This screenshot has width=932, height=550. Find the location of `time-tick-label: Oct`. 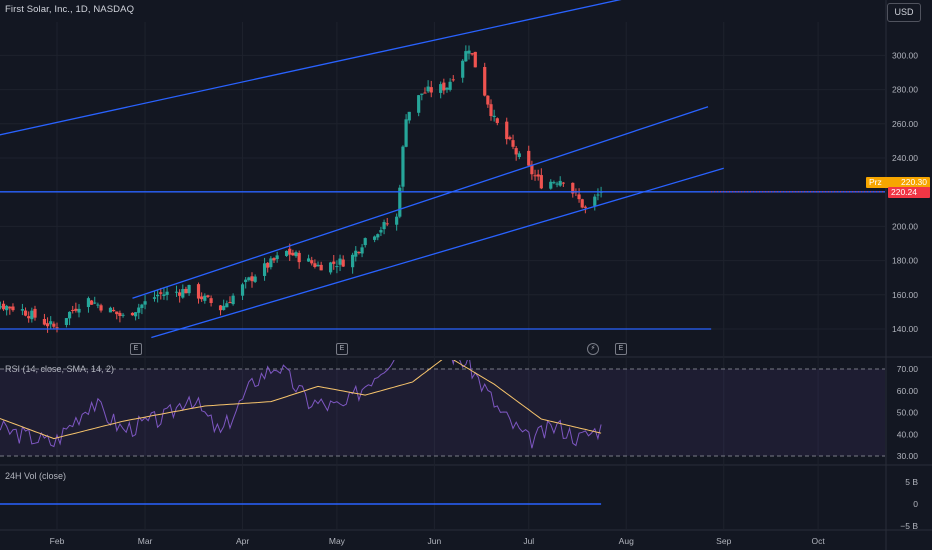

time-tick-label: Oct is located at coordinates (818, 541).